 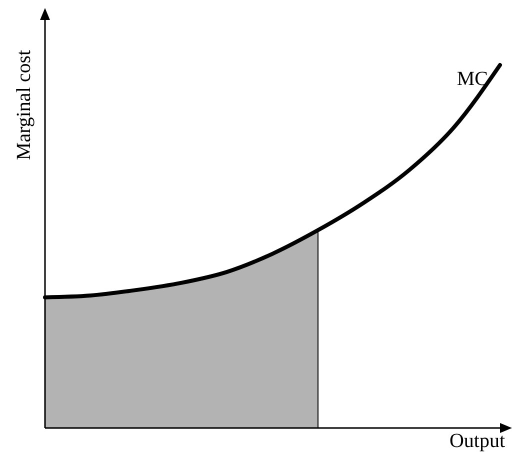 I want to click on series-label: MC, so click(x=472, y=79).